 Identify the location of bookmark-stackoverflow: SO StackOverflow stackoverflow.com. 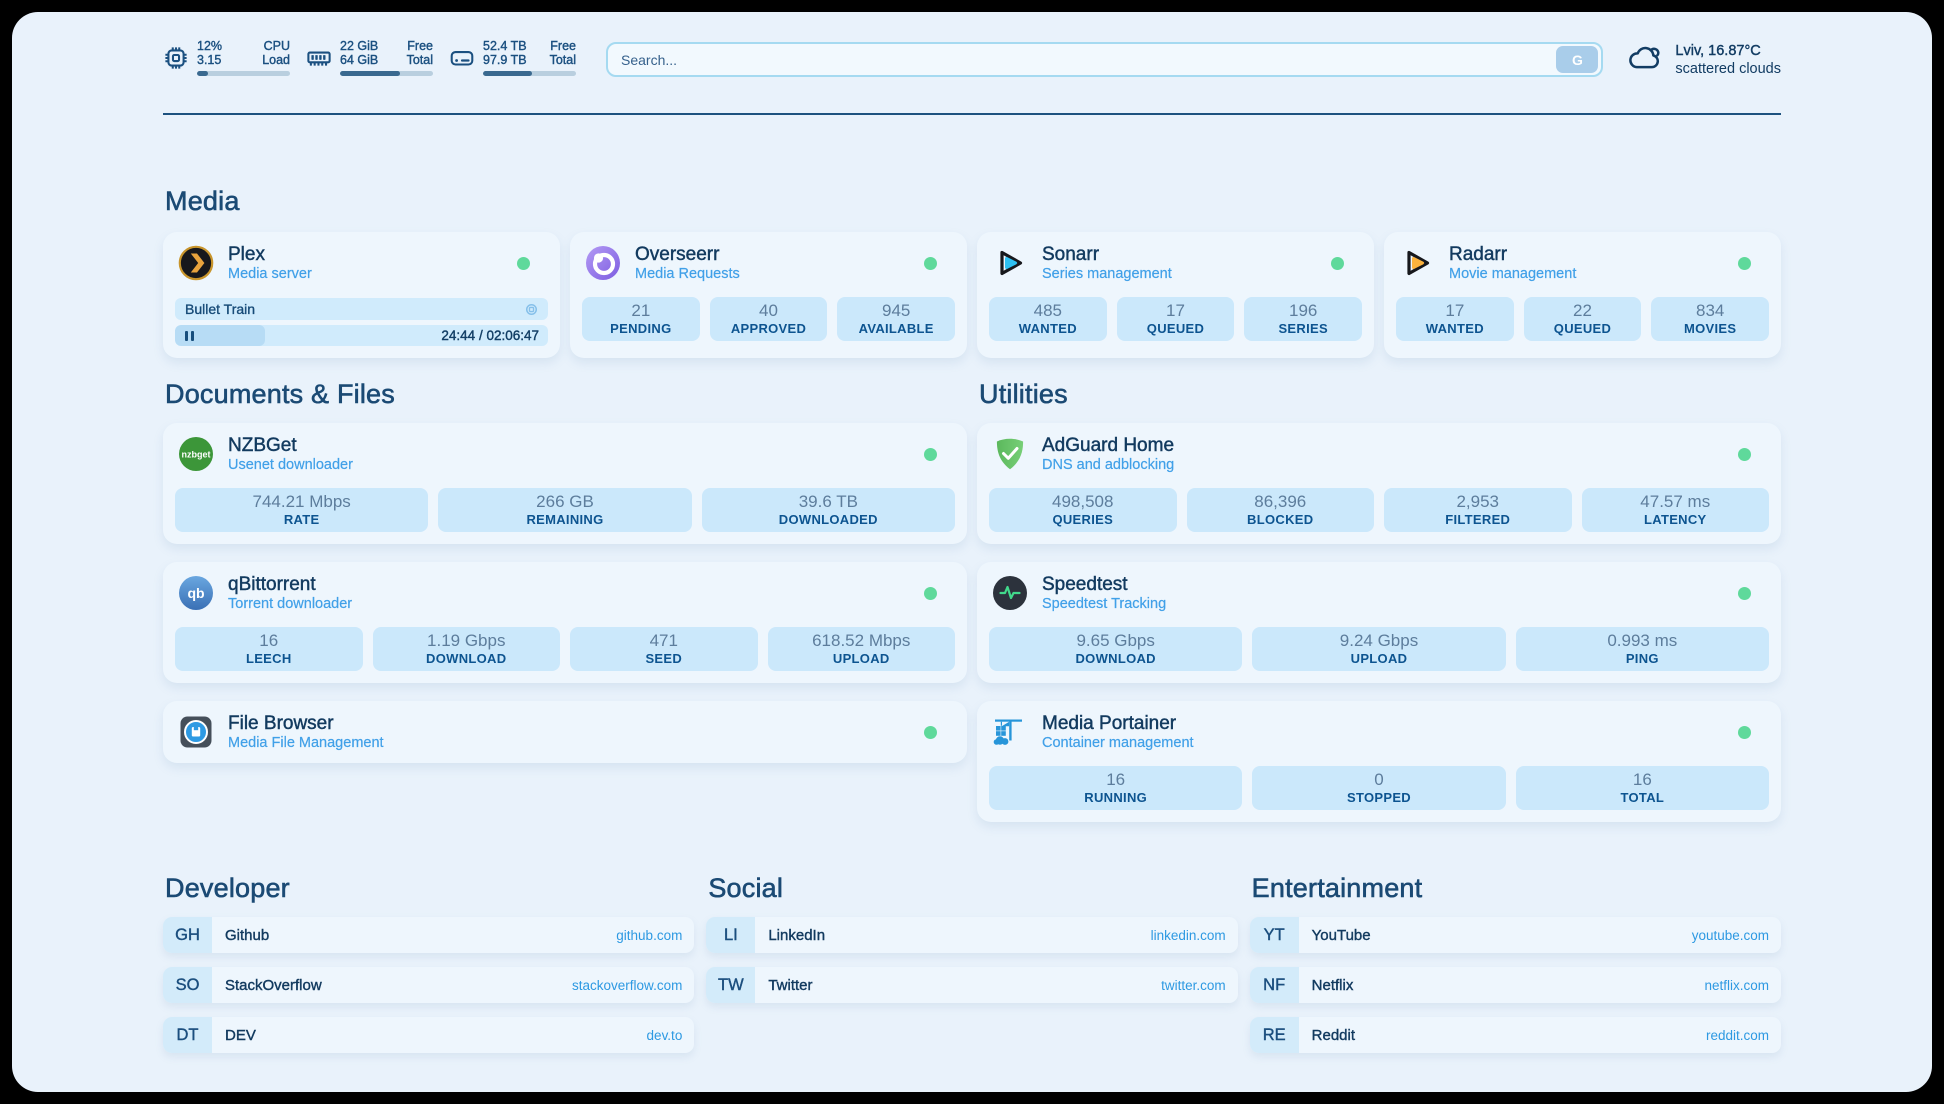
(429, 985).